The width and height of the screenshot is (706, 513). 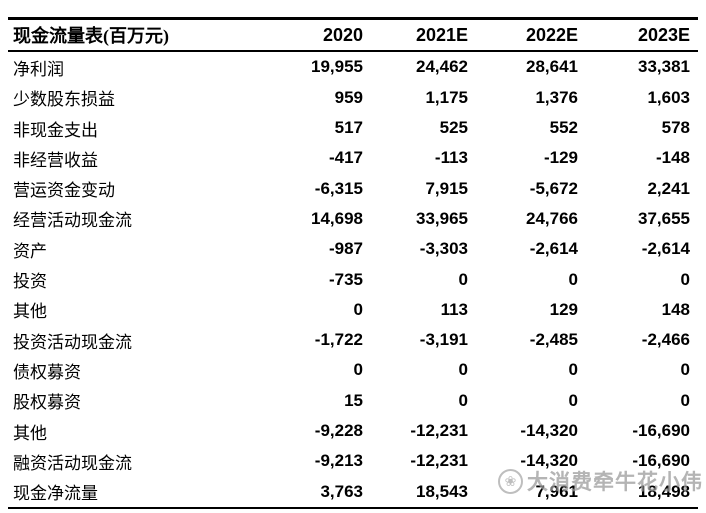 I want to click on row-label: 资产, so click(x=30, y=251).